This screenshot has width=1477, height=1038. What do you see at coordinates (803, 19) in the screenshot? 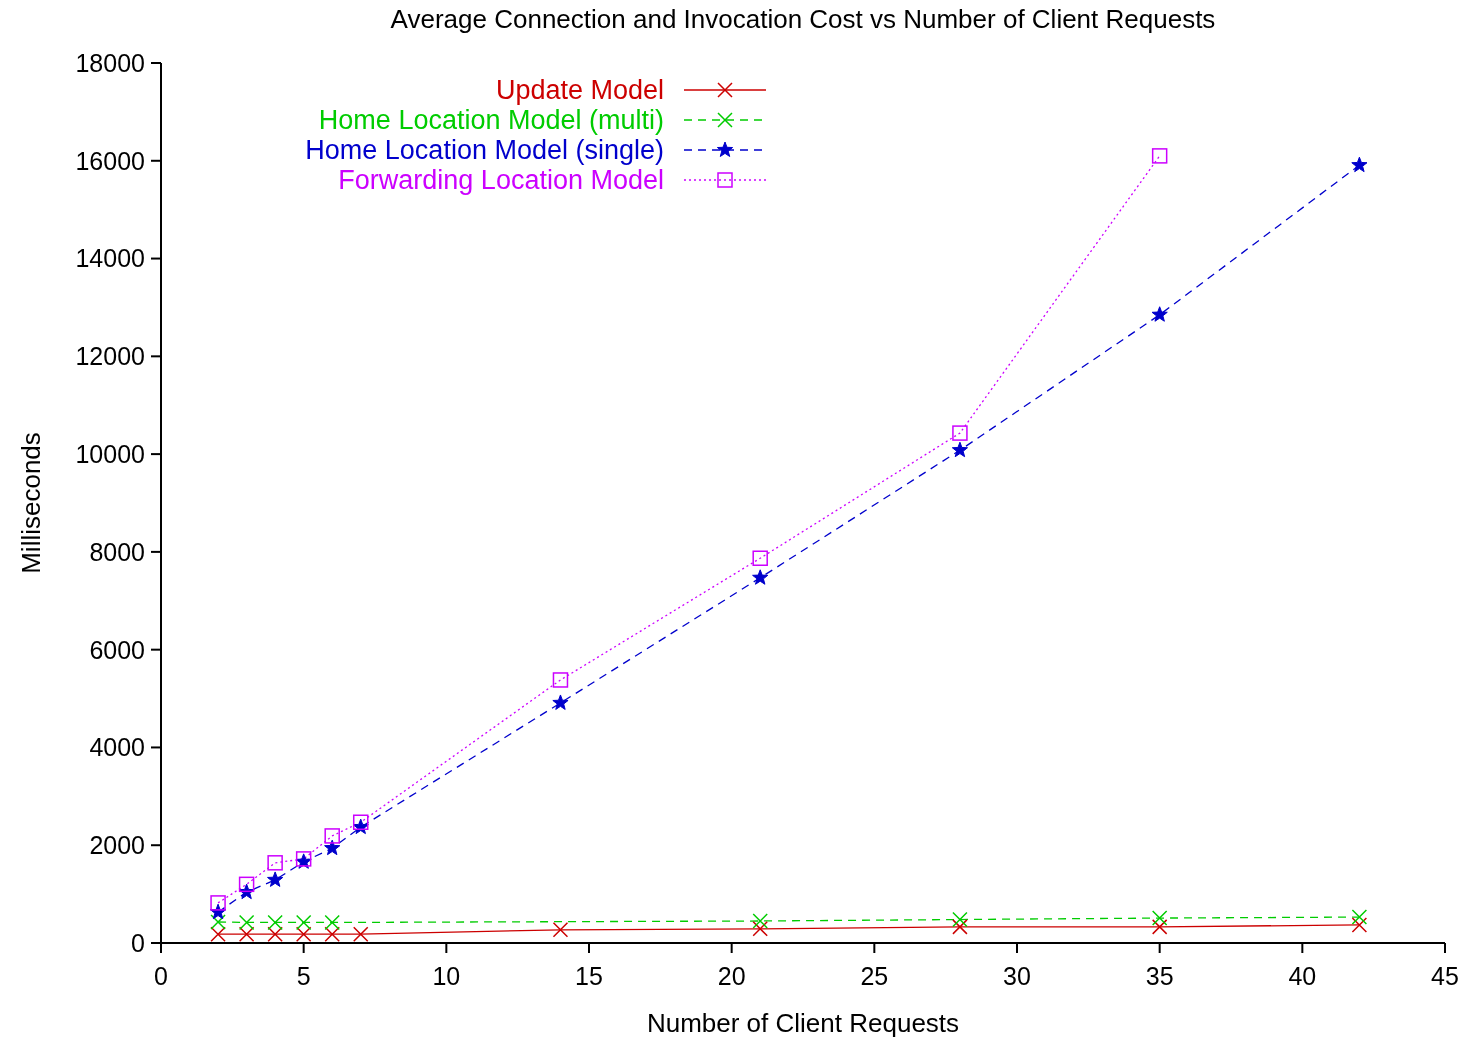
I see `chart-title: Average Connection and Invocation Cost vs Number of Client Requests` at bounding box center [803, 19].